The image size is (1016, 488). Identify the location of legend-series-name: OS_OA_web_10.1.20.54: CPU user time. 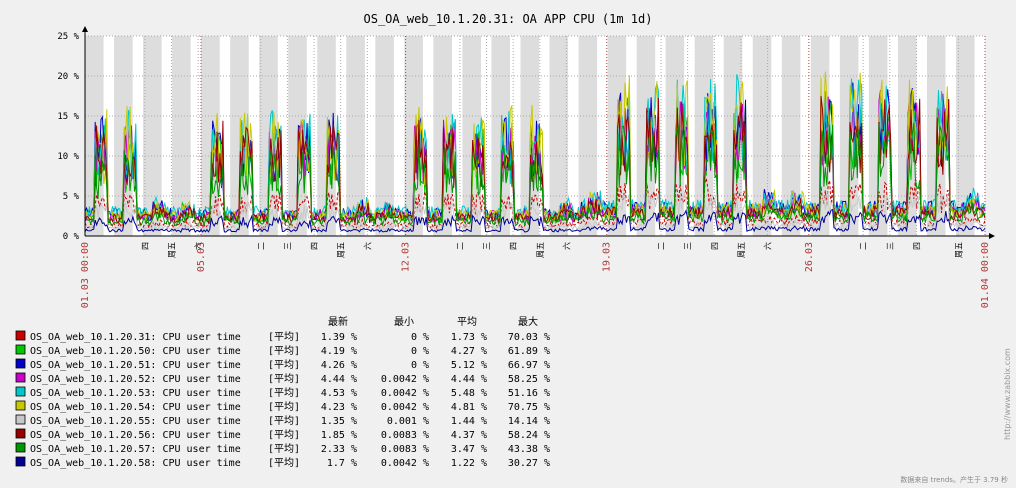
(135, 407).